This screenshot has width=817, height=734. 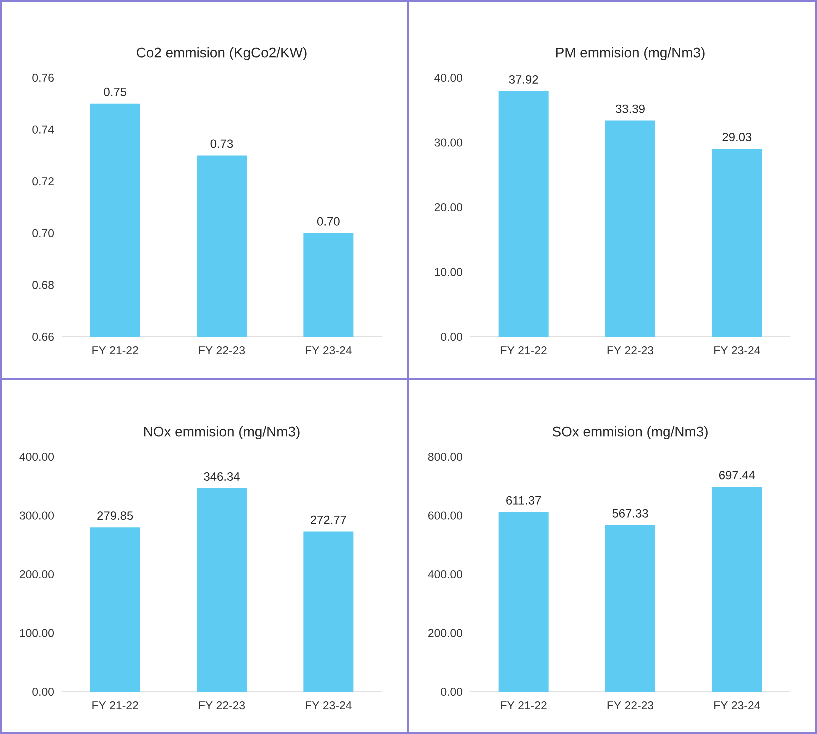 I want to click on y-tick-label: 600.00, so click(x=445, y=516).